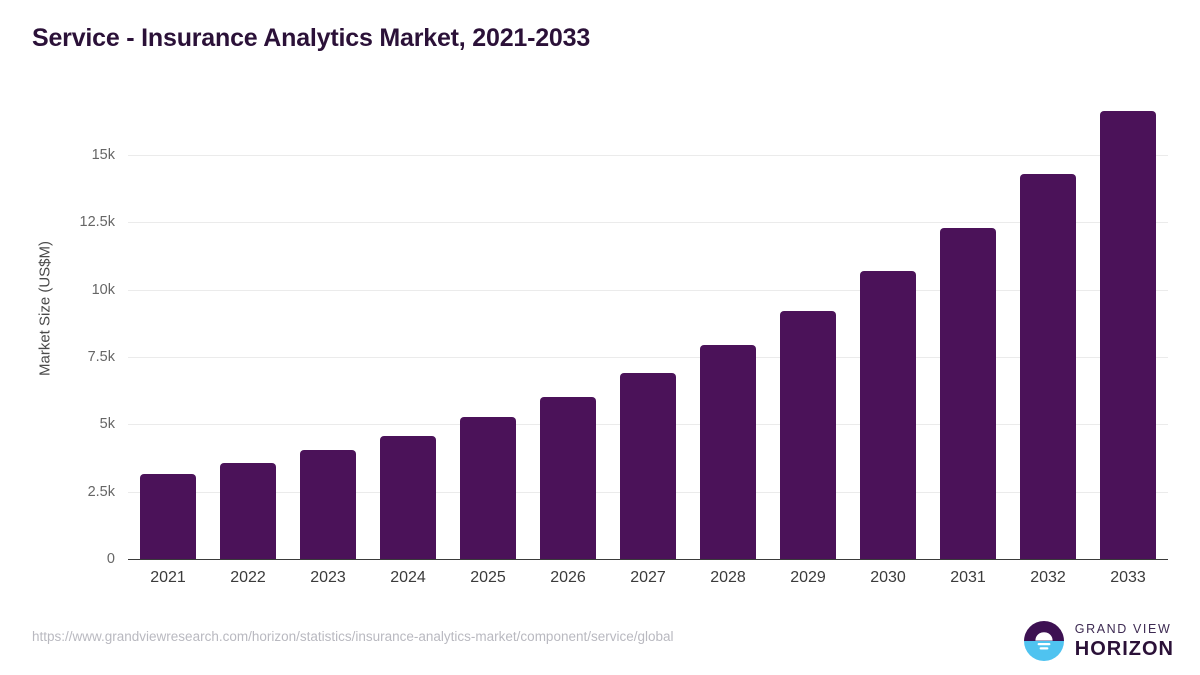 The image size is (1200, 675). What do you see at coordinates (168, 516) in the screenshot?
I see `bar-2021` at bounding box center [168, 516].